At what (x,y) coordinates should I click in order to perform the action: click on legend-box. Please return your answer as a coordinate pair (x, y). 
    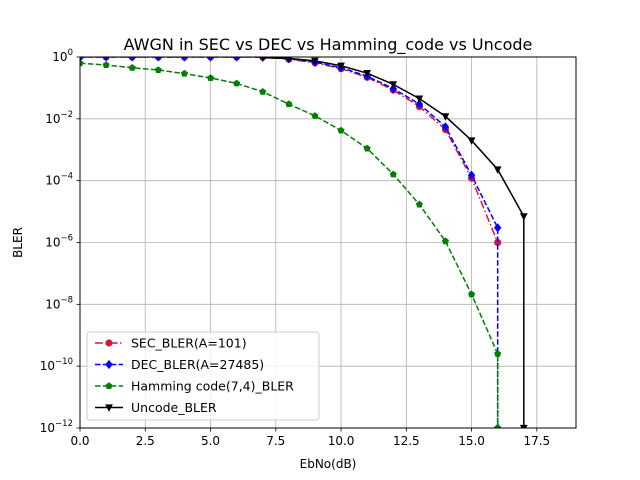
    Looking at the image, I should click on (203, 376).